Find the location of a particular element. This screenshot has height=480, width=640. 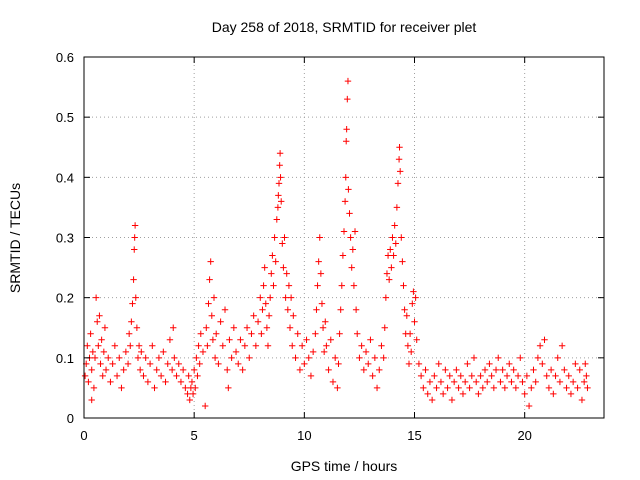

y-tick-label: 0 is located at coordinates (70, 418).